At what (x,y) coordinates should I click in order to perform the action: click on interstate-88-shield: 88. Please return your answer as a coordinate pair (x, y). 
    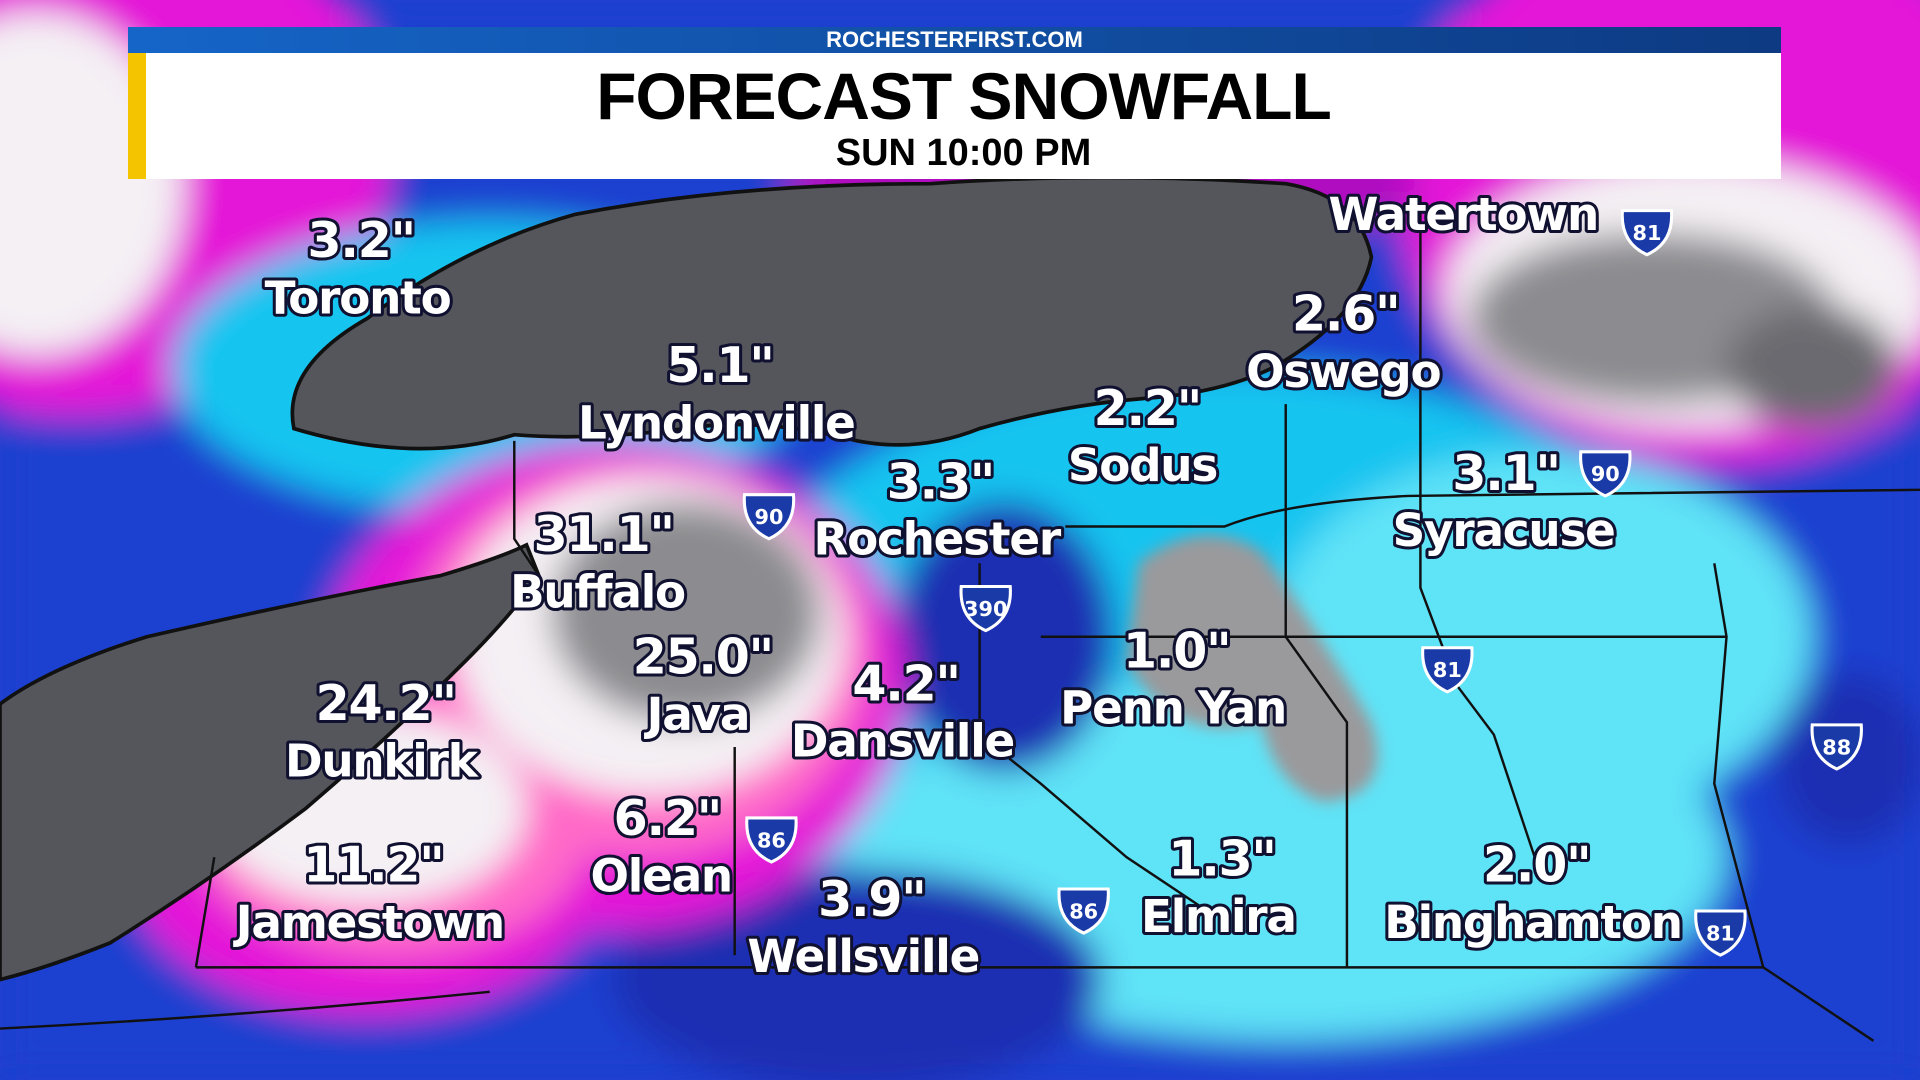
    Looking at the image, I should click on (1836, 747).